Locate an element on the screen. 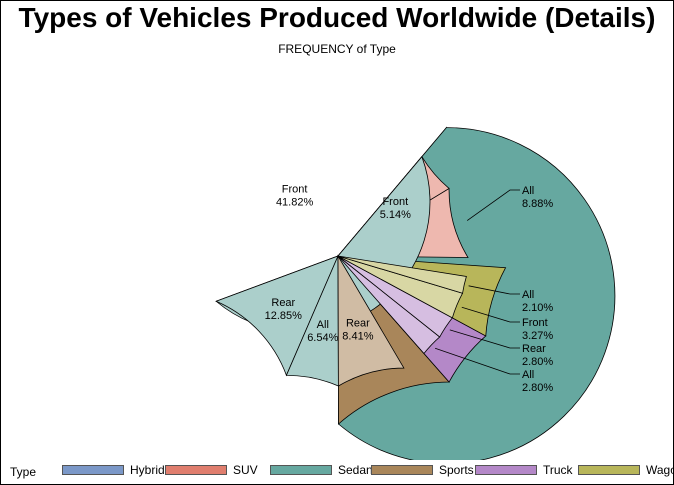 The width and height of the screenshot is (674, 485). slice-value: 5.14% is located at coordinates (395, 215).